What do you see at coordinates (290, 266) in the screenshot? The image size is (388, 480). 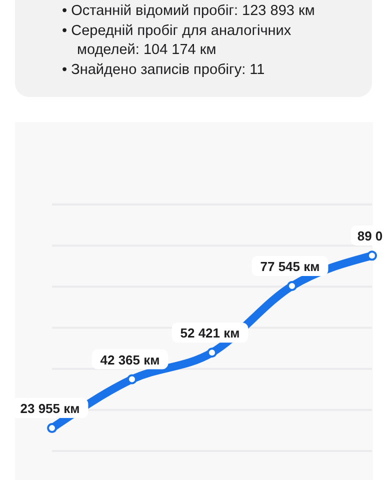 I see `data-label: 77 545 км` at bounding box center [290, 266].